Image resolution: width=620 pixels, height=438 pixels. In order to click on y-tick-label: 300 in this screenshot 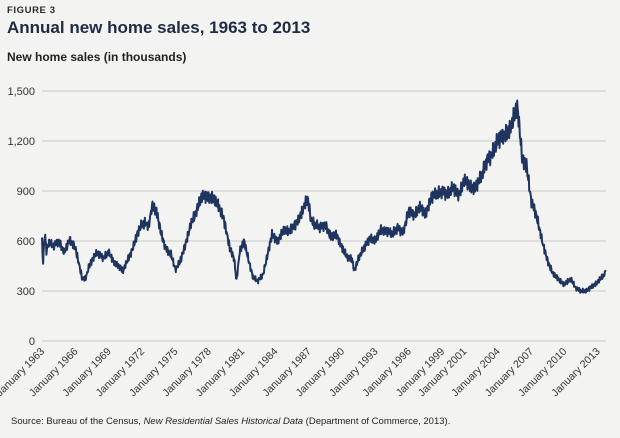, I will do `click(26, 292)`.